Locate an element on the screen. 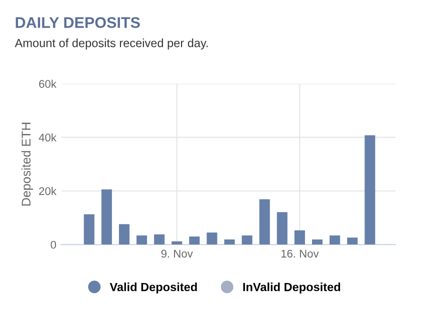 The image size is (423, 335). x-tick-label: 9. Nov is located at coordinates (177, 254).